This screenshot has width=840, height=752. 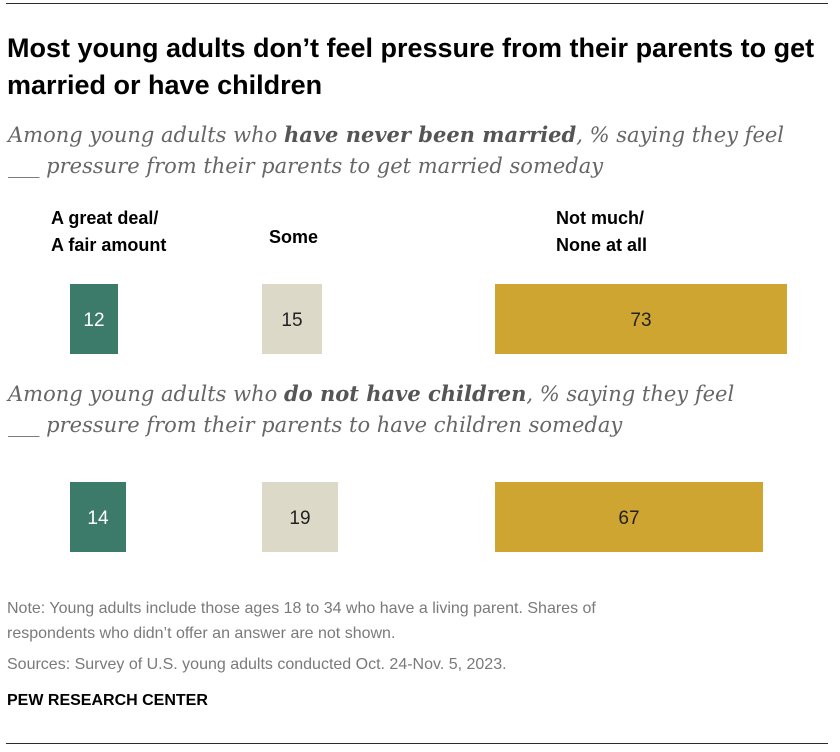 I want to click on bar-panel-1-not-much, so click(x=641, y=319).